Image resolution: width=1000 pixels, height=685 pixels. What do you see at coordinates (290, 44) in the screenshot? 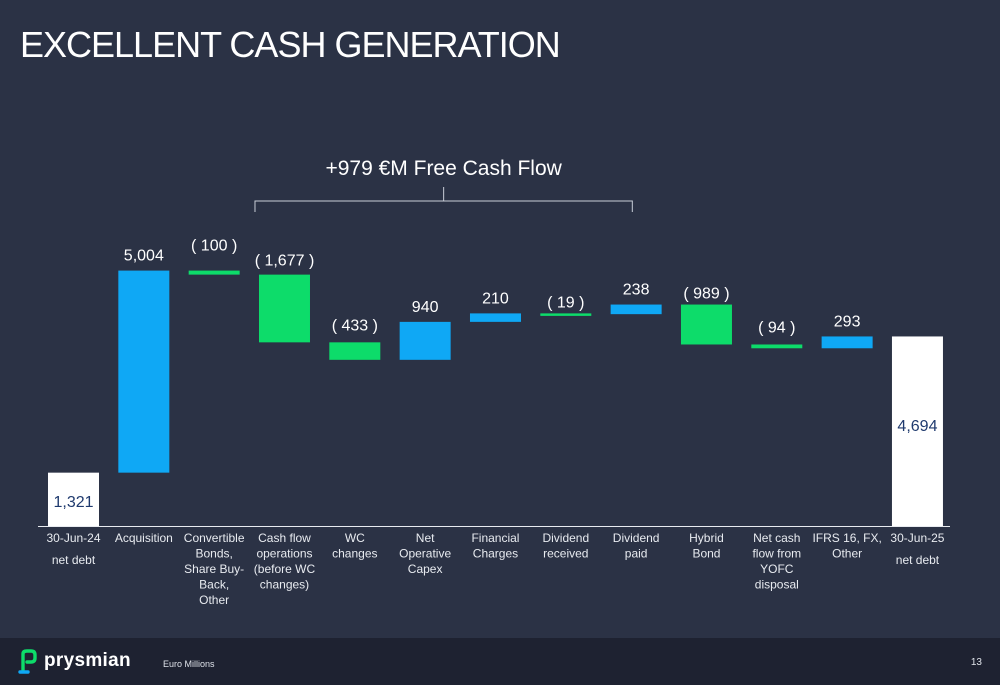
I see `slide-title: EXCELLENT CASH GENERATION` at bounding box center [290, 44].